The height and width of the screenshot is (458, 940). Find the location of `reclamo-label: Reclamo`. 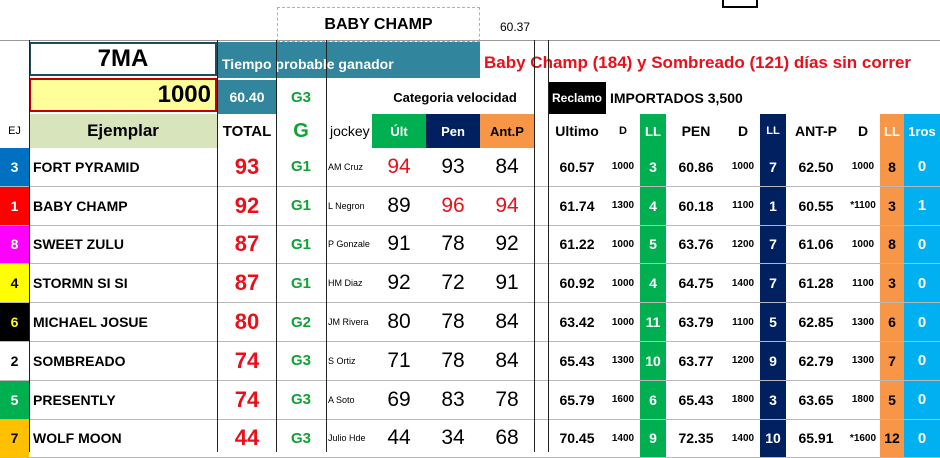

reclamo-label: Reclamo is located at coordinates (577, 98).